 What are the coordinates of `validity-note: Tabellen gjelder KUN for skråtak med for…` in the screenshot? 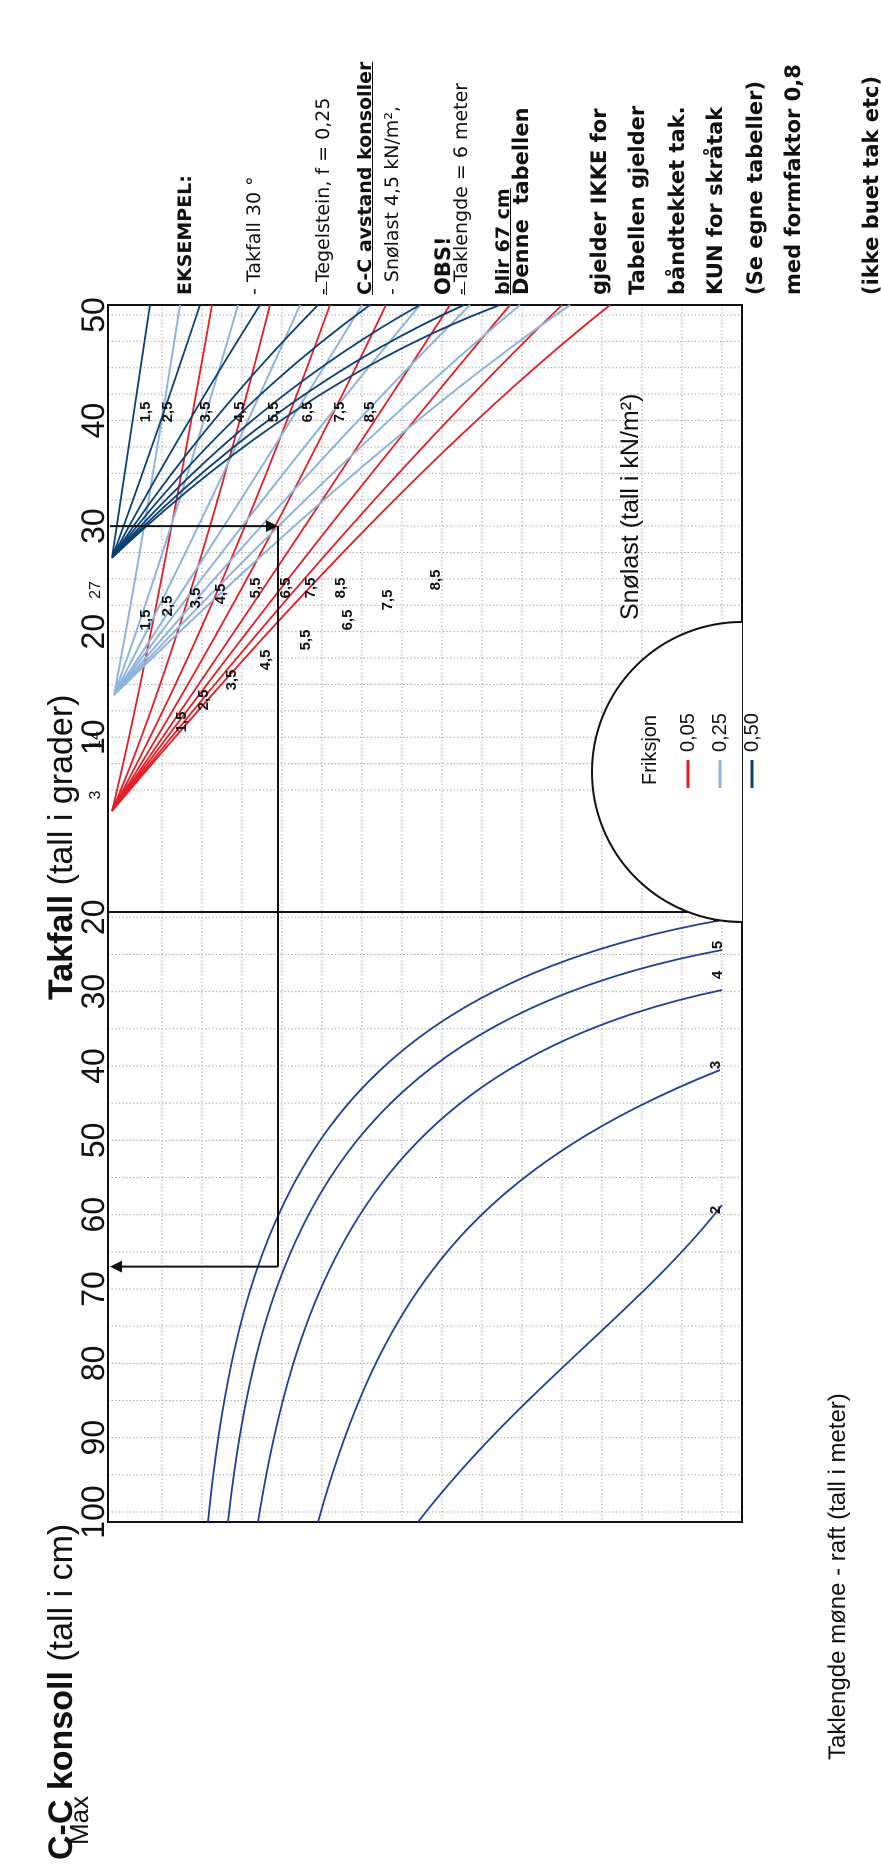 It's located at (726, 179).